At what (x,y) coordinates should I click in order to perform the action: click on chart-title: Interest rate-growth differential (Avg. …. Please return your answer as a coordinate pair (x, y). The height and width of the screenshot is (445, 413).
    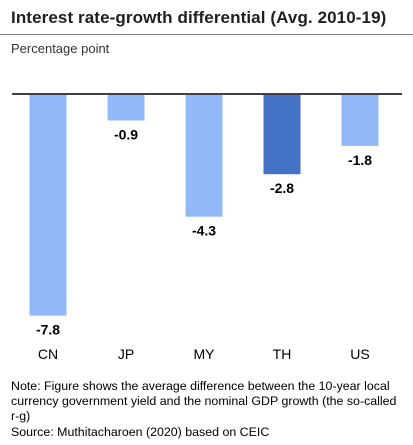
    Looking at the image, I should click on (199, 17).